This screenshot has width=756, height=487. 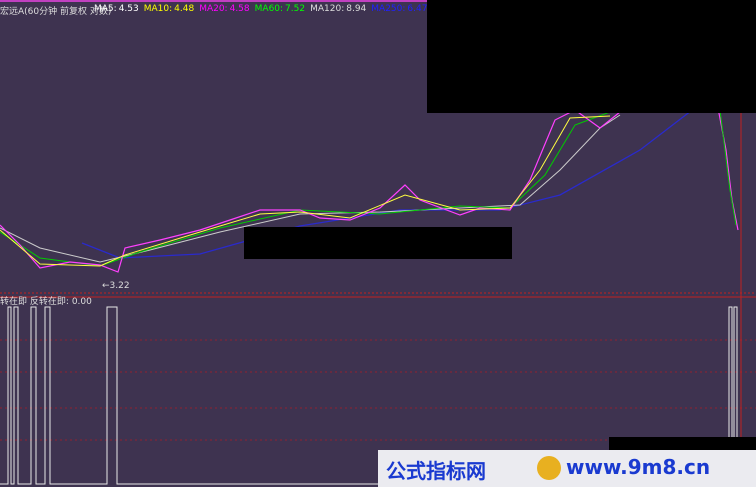 I want to click on watermark-url: www.9m8.cn, so click(x=638, y=467).